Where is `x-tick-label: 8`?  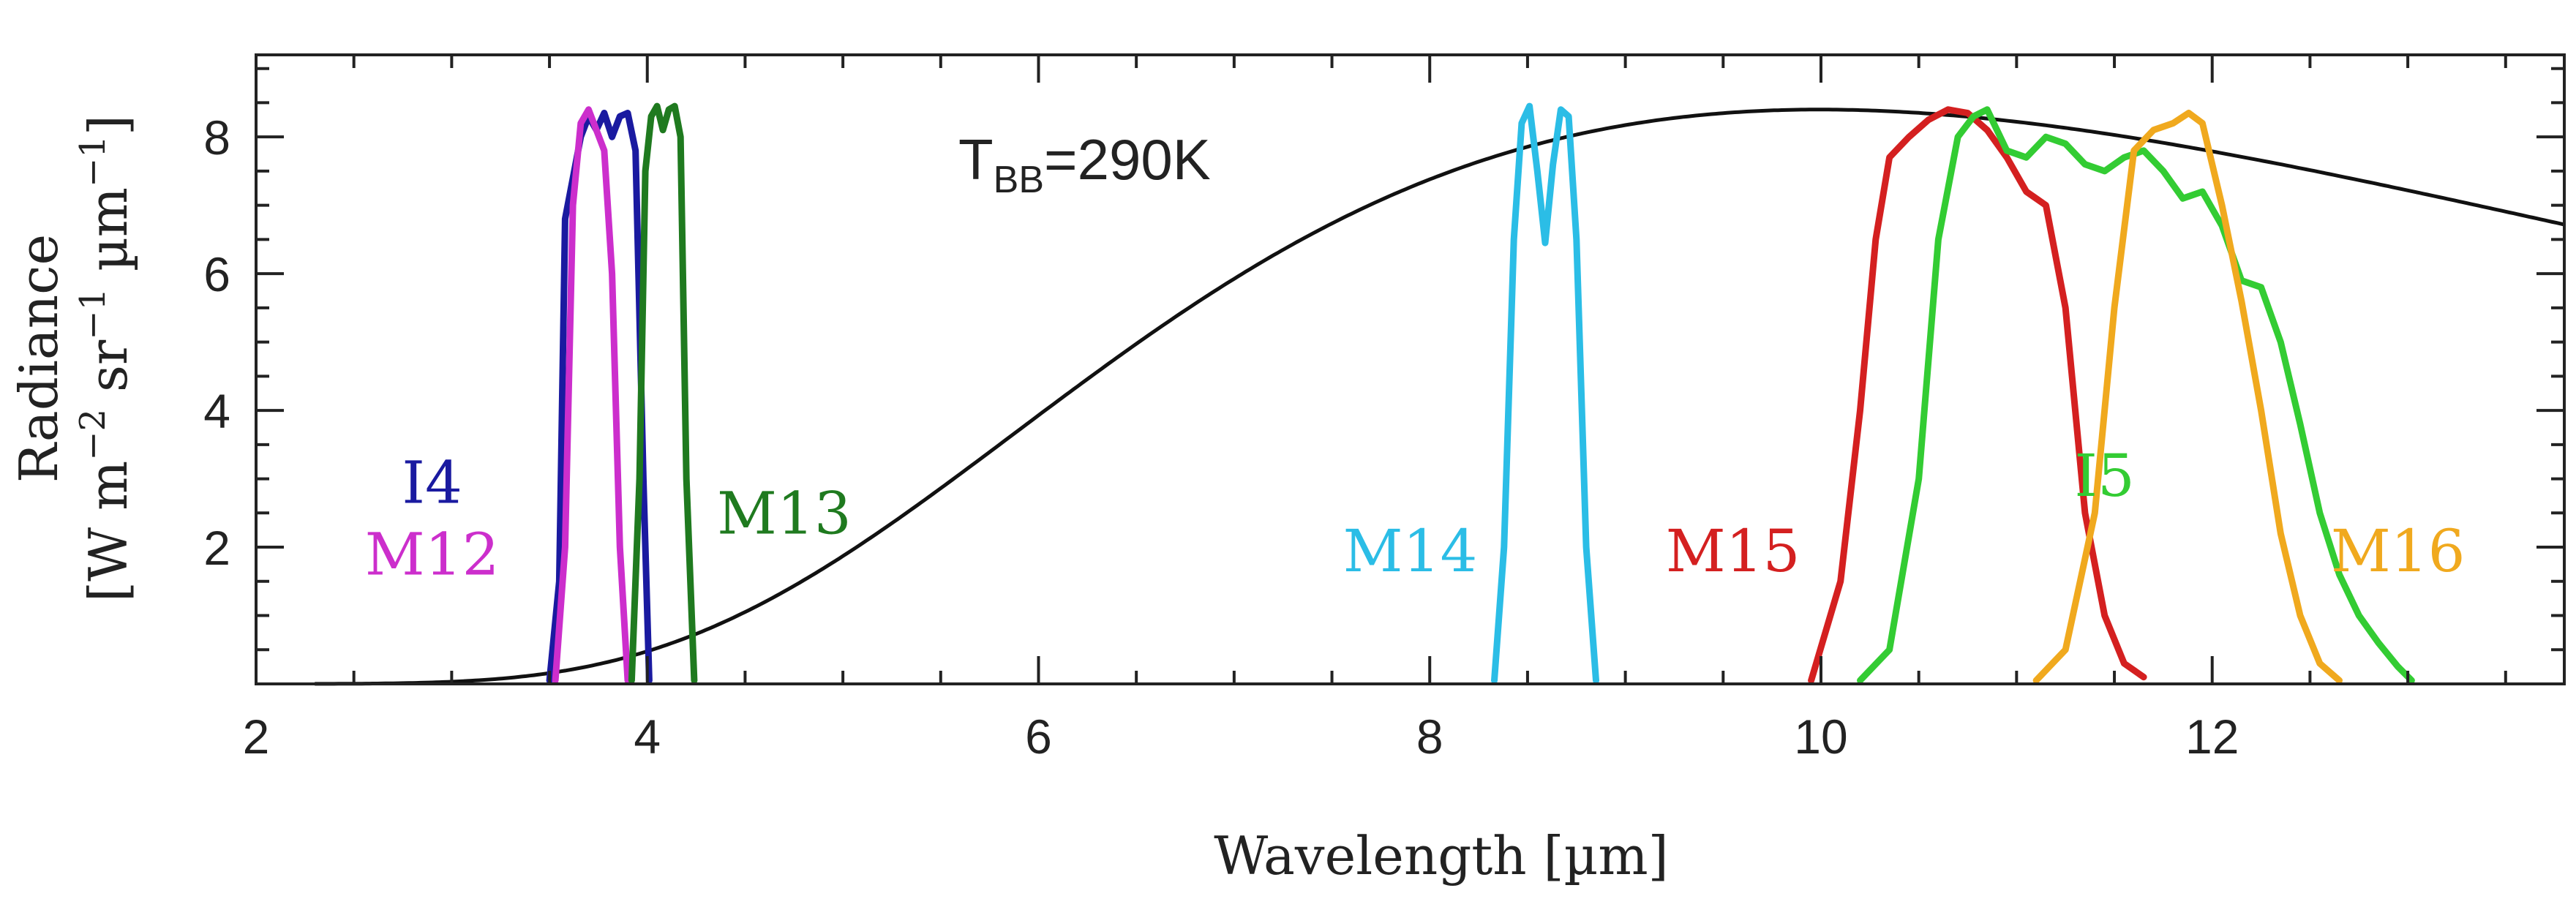
x-tick-label: 8 is located at coordinates (1430, 737).